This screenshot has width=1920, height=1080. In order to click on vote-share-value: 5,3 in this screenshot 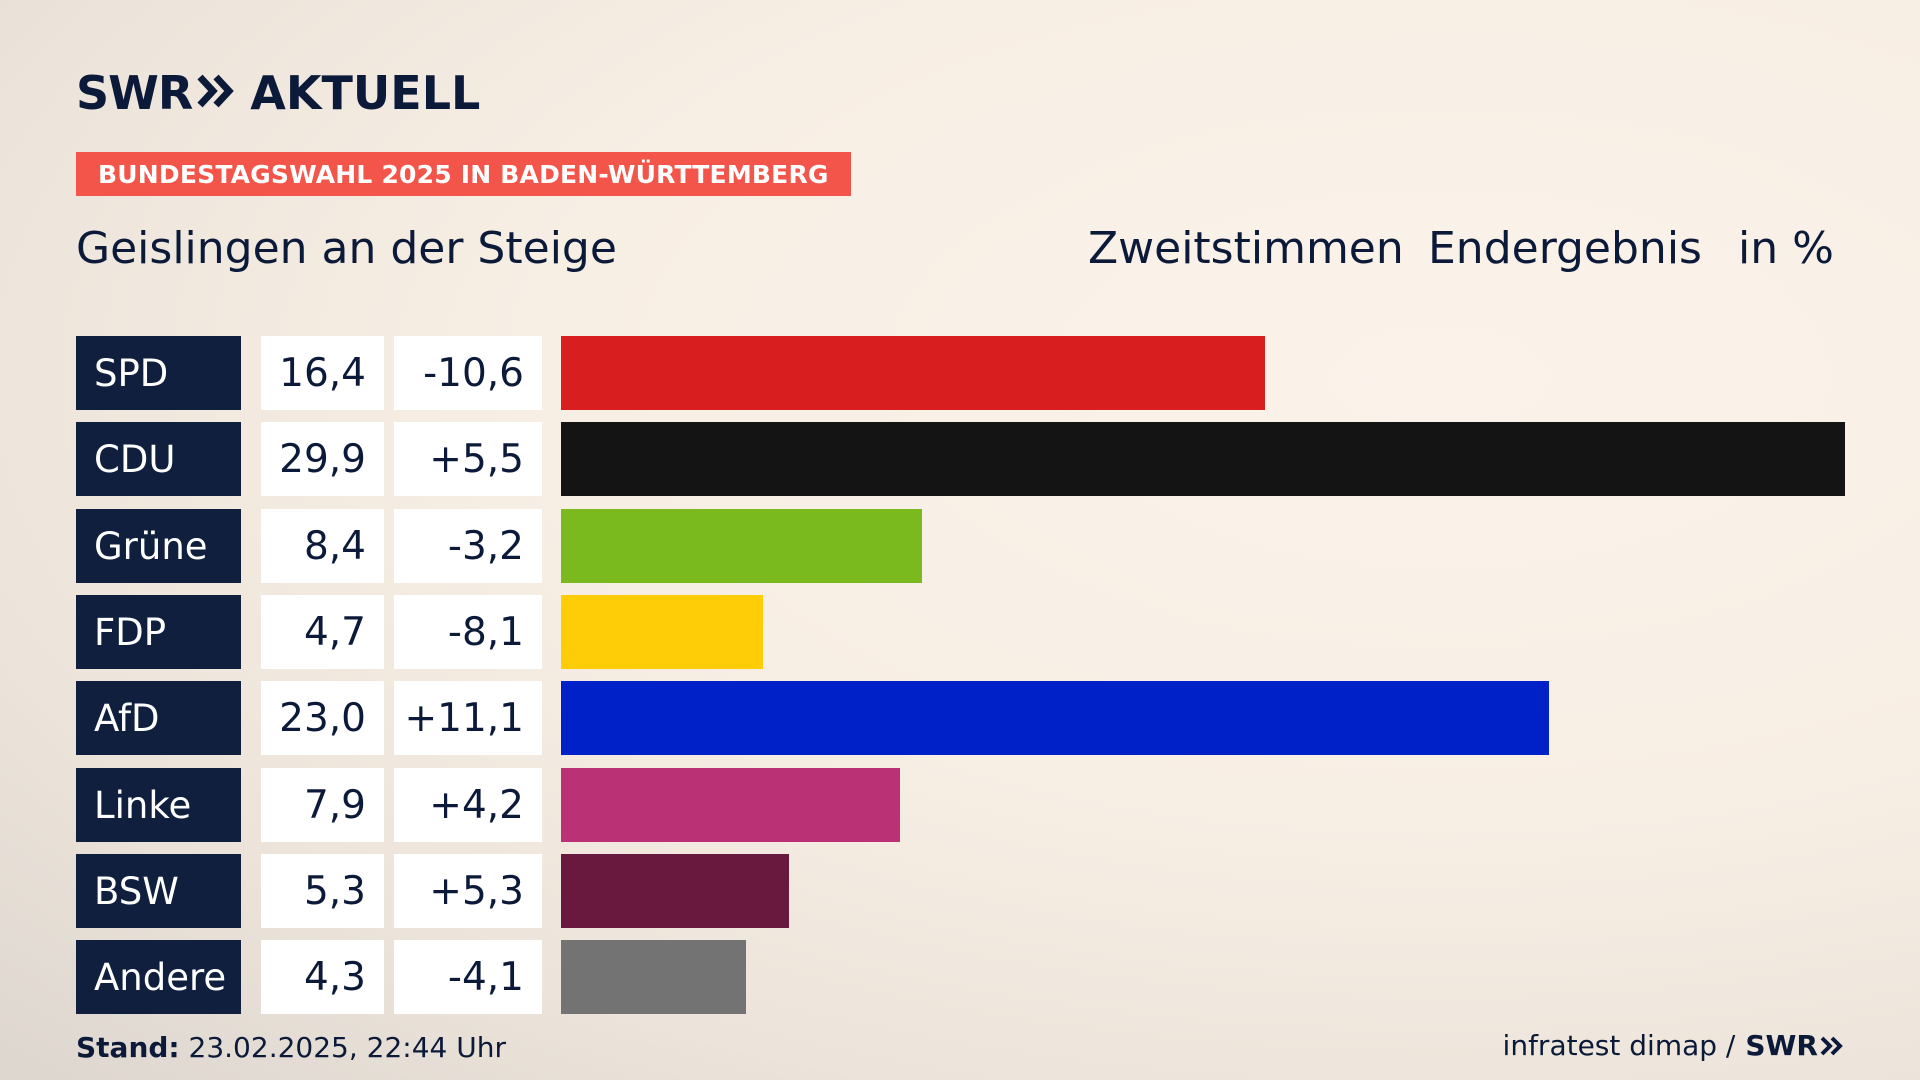, I will do `click(322, 891)`.